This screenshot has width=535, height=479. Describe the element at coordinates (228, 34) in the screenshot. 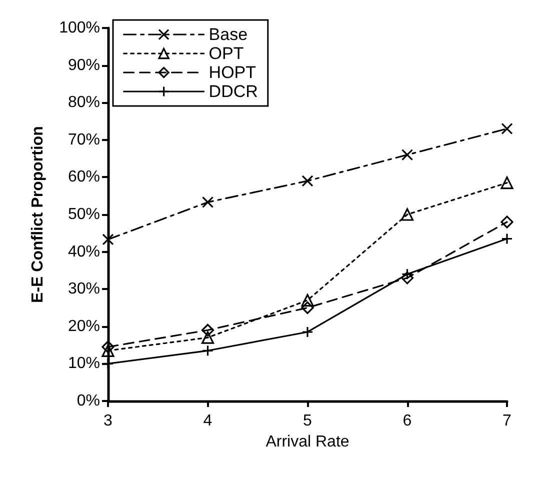

I see `legend-label: Base` at that location.